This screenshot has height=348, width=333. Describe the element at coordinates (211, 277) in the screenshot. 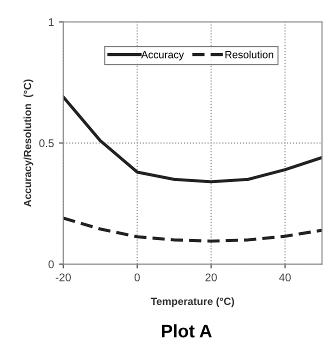

I see `x-tick-label: 20` at that location.